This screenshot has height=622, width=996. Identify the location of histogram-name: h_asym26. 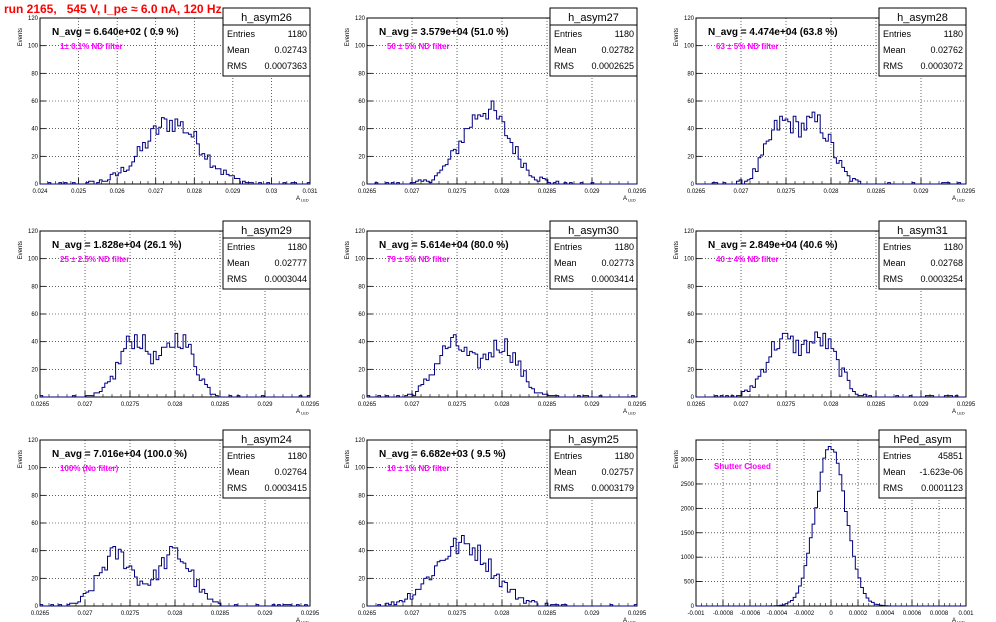
(266, 18).